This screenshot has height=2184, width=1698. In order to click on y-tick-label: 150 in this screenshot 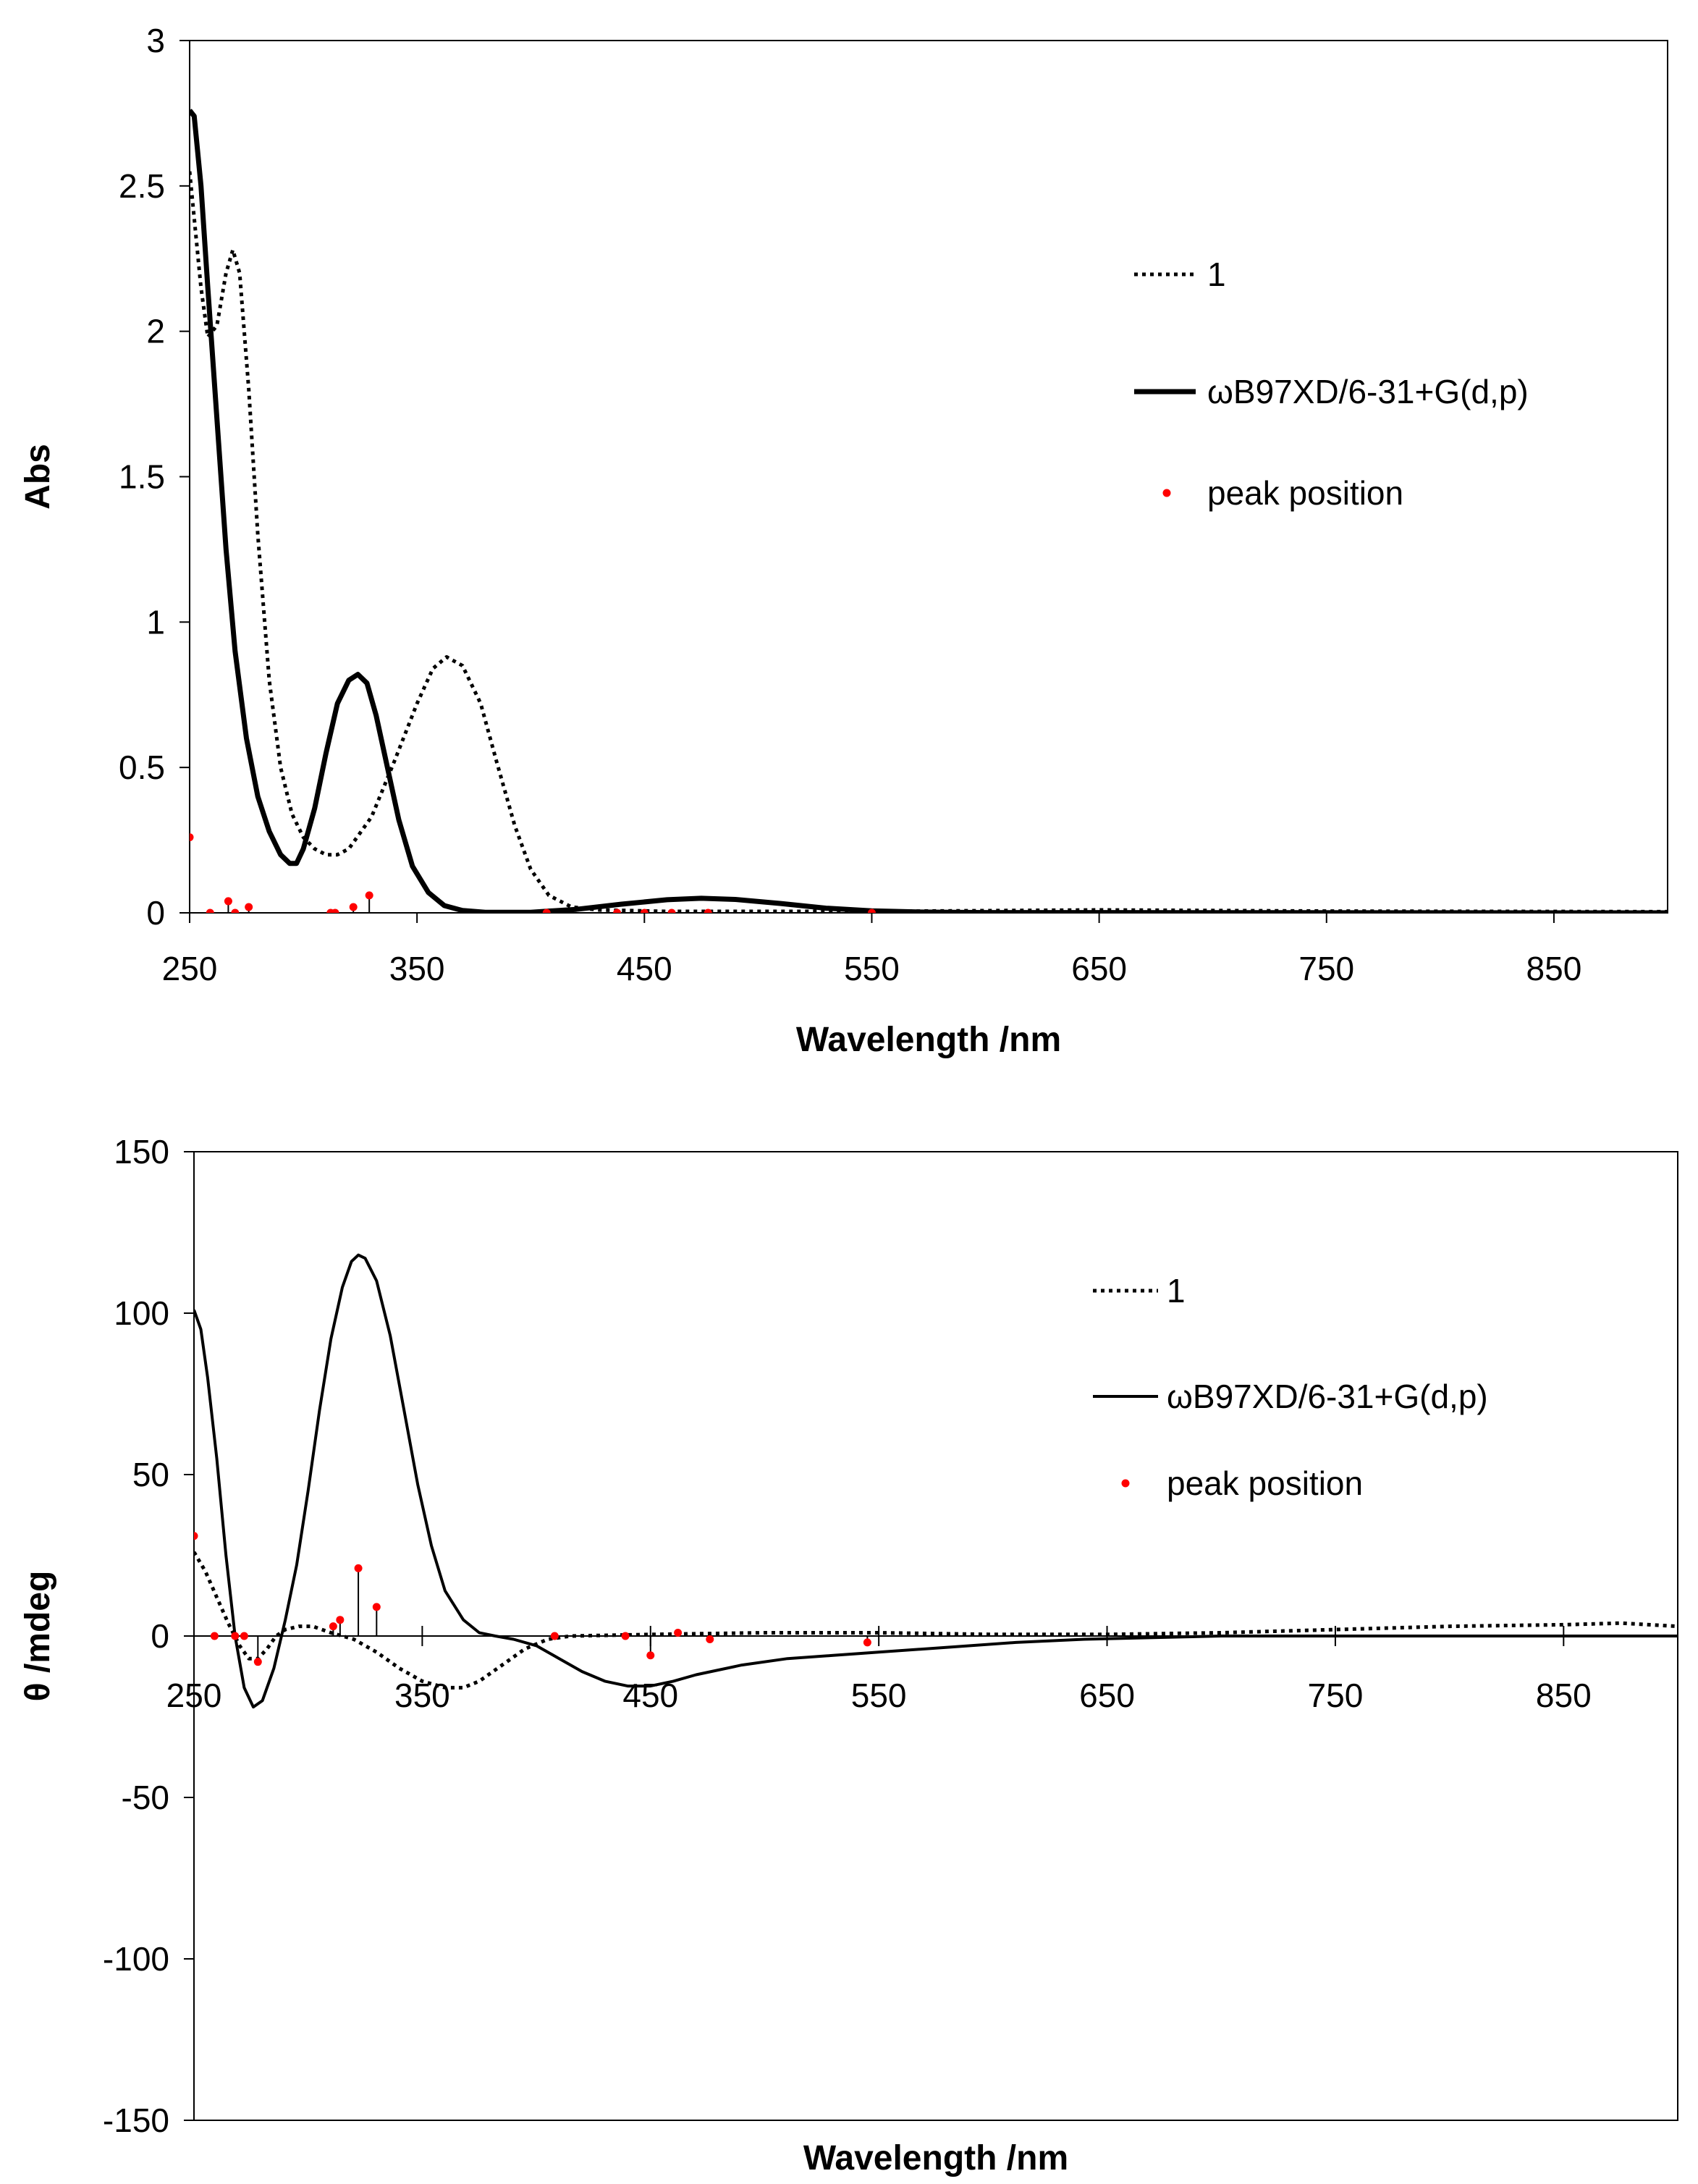, I will do `click(141, 1152)`.